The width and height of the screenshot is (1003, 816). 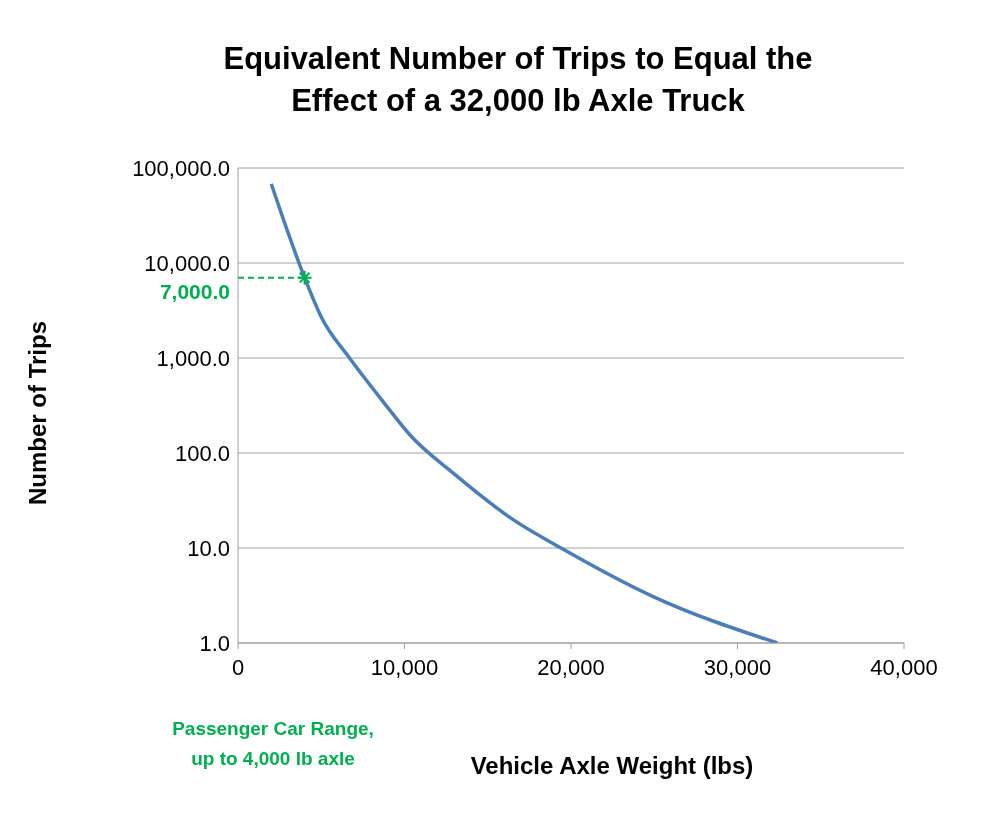 I want to click on x-tick-label: 10,000, so click(x=404, y=667).